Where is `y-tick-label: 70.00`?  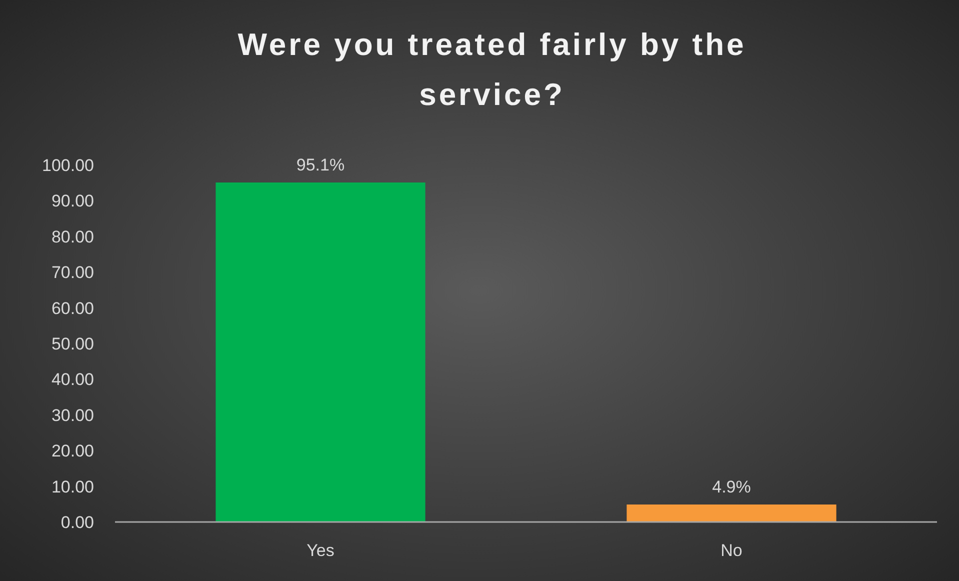
y-tick-label: 70.00 is located at coordinates (72, 272).